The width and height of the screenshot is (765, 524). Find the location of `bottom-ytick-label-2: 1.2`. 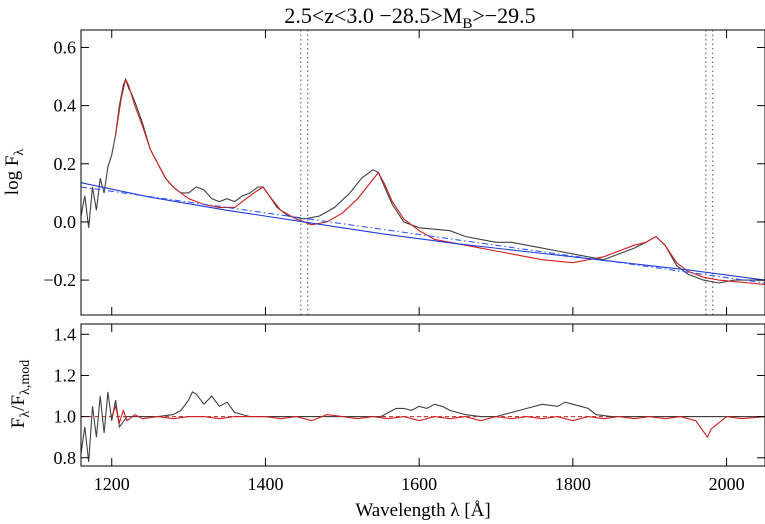

bottom-ytick-label-2: 1.2 is located at coordinates (65, 375).